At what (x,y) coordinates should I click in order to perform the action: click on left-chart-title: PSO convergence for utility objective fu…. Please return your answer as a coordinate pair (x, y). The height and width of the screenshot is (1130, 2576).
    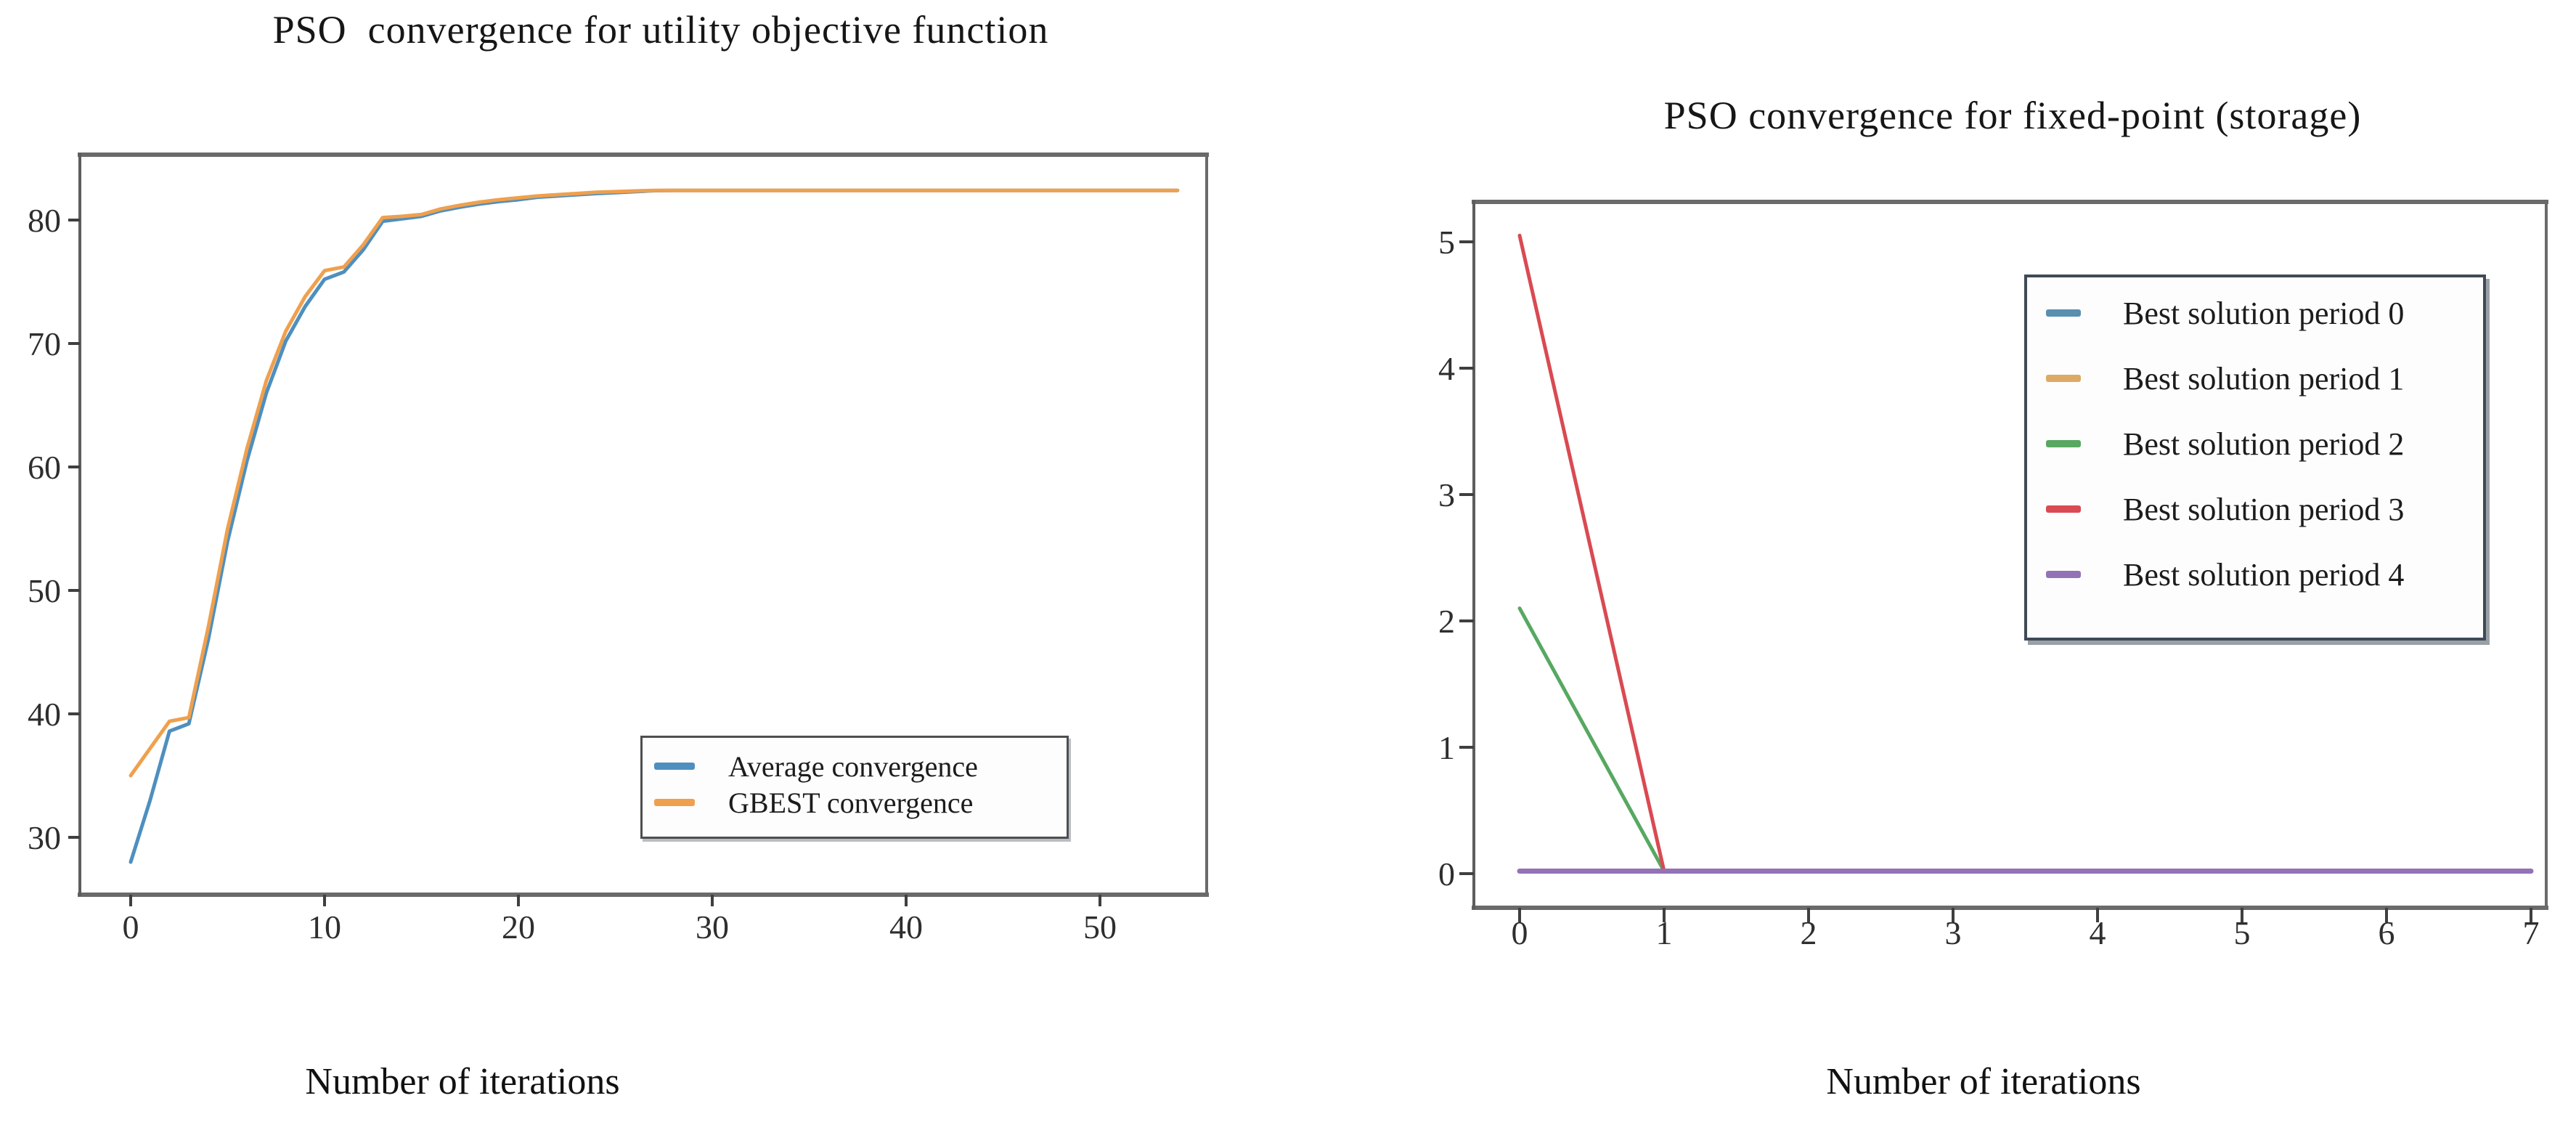
    Looking at the image, I should click on (660, 30).